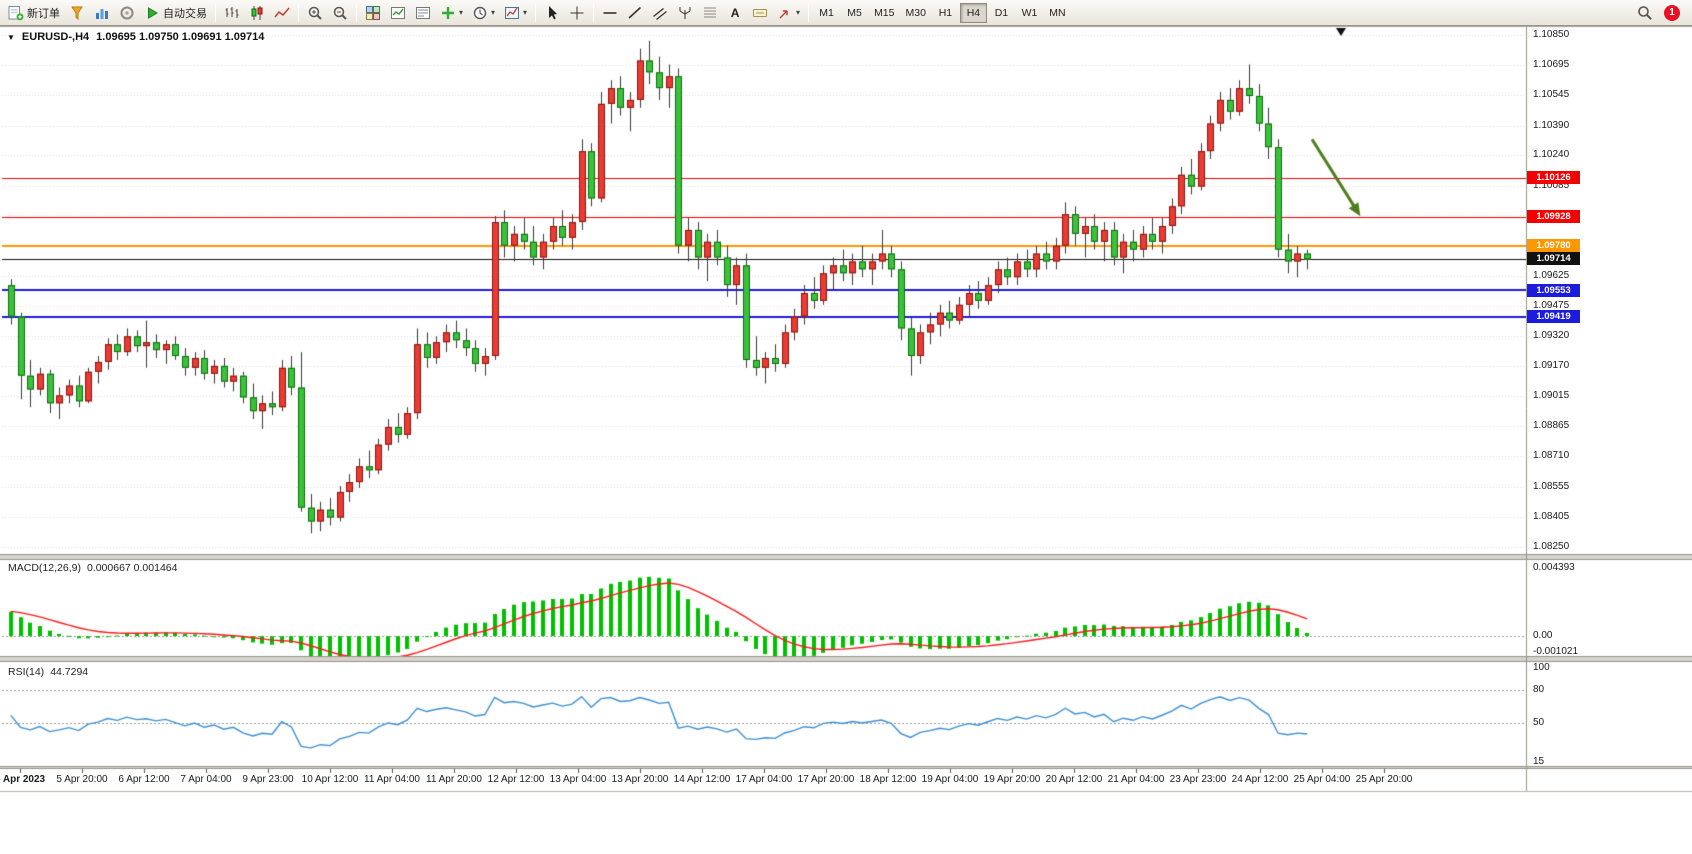 This screenshot has width=1692, height=854. I want to click on tile-windows-icon, so click(373, 12).